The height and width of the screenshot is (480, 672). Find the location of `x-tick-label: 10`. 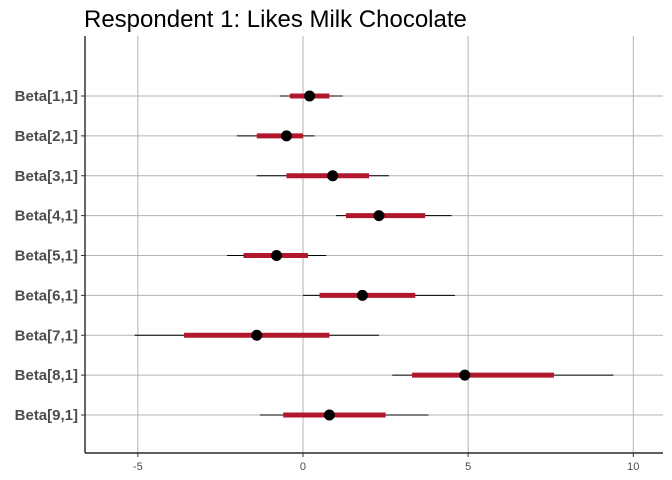

x-tick-label: 10 is located at coordinates (633, 467).